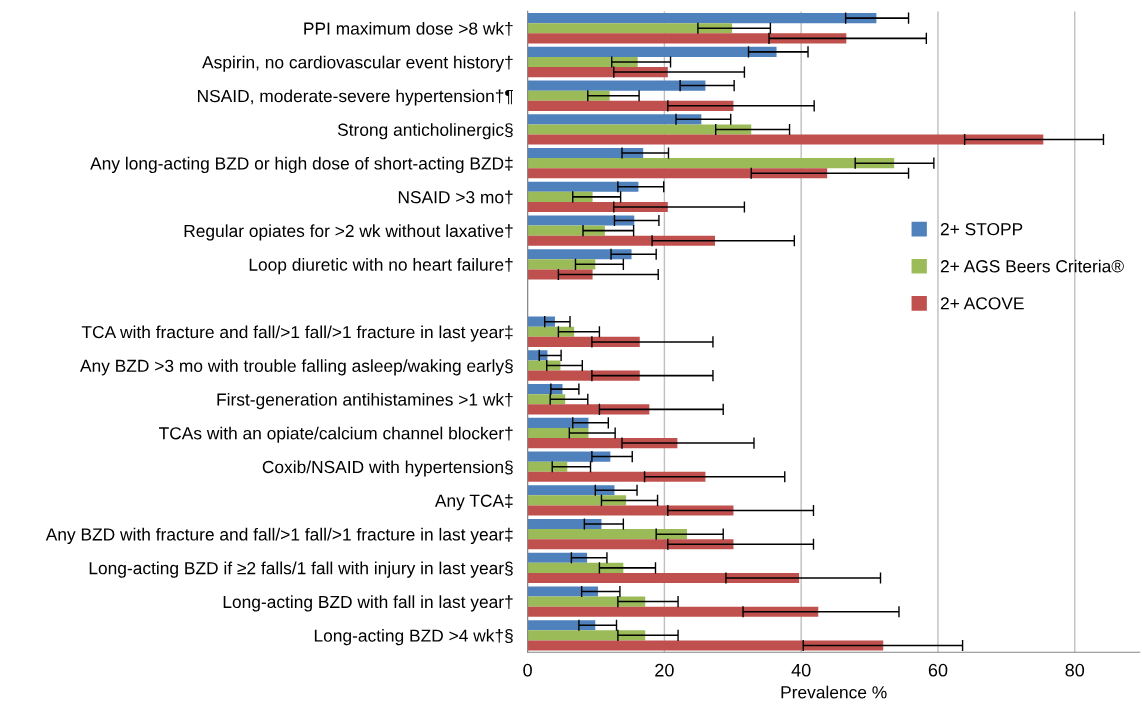  I want to click on y-tick-label: Any BZD >3 mo with trouble falling asleep/waking early§, so click(296, 367).